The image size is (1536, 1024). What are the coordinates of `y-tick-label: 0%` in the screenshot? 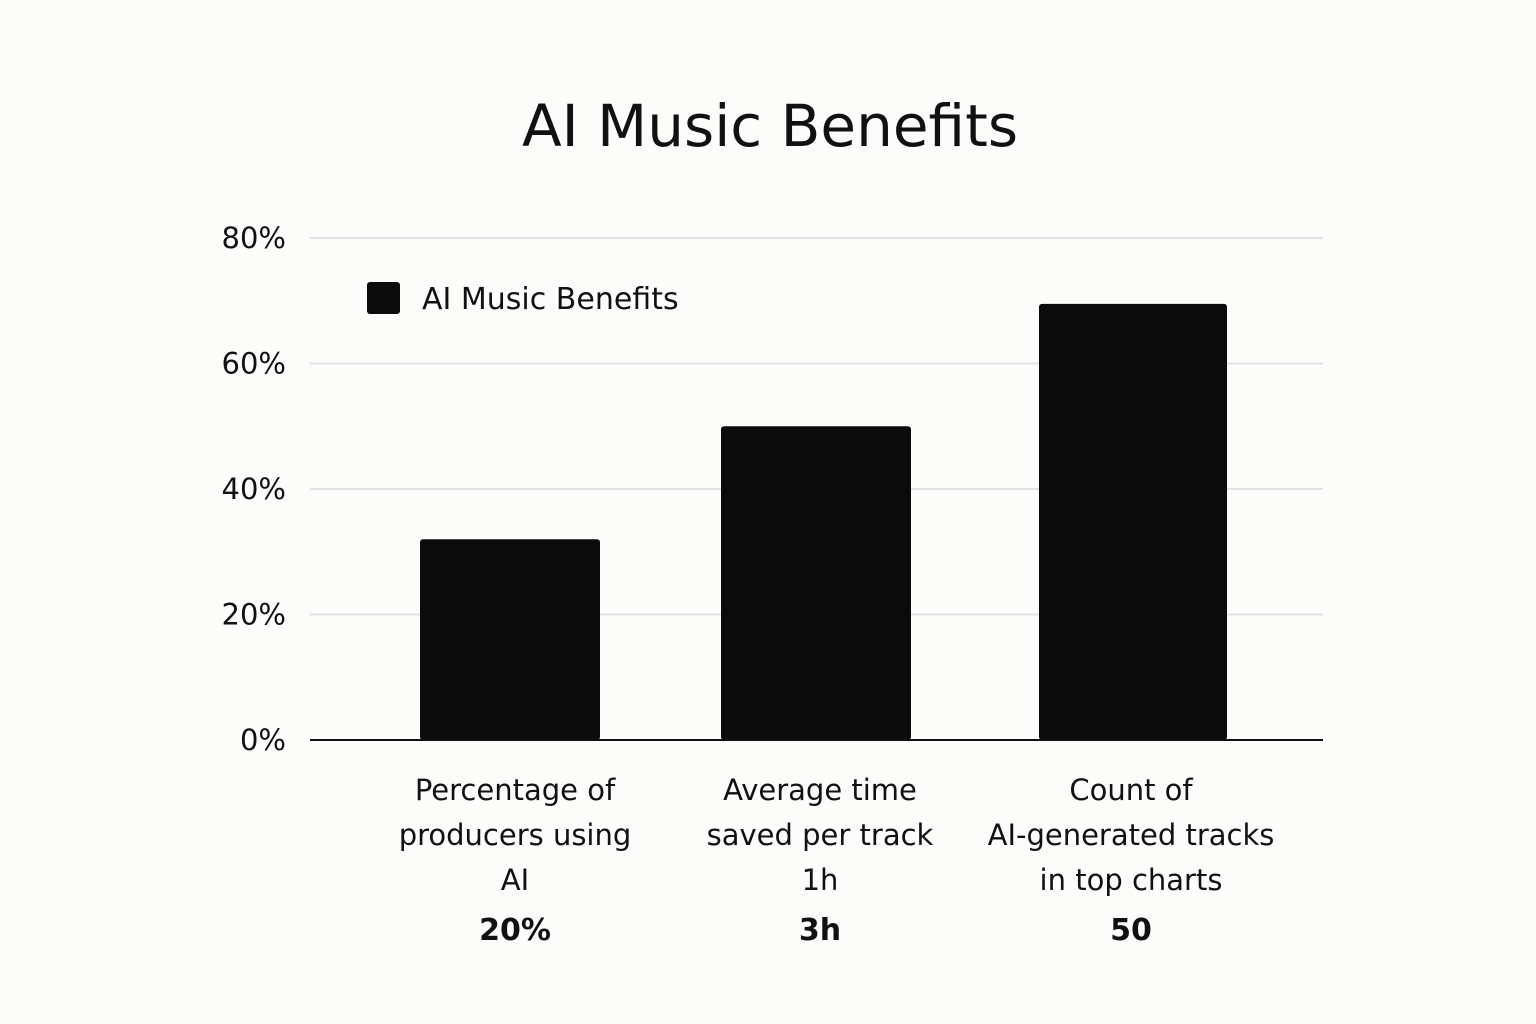 It's located at (263, 740).